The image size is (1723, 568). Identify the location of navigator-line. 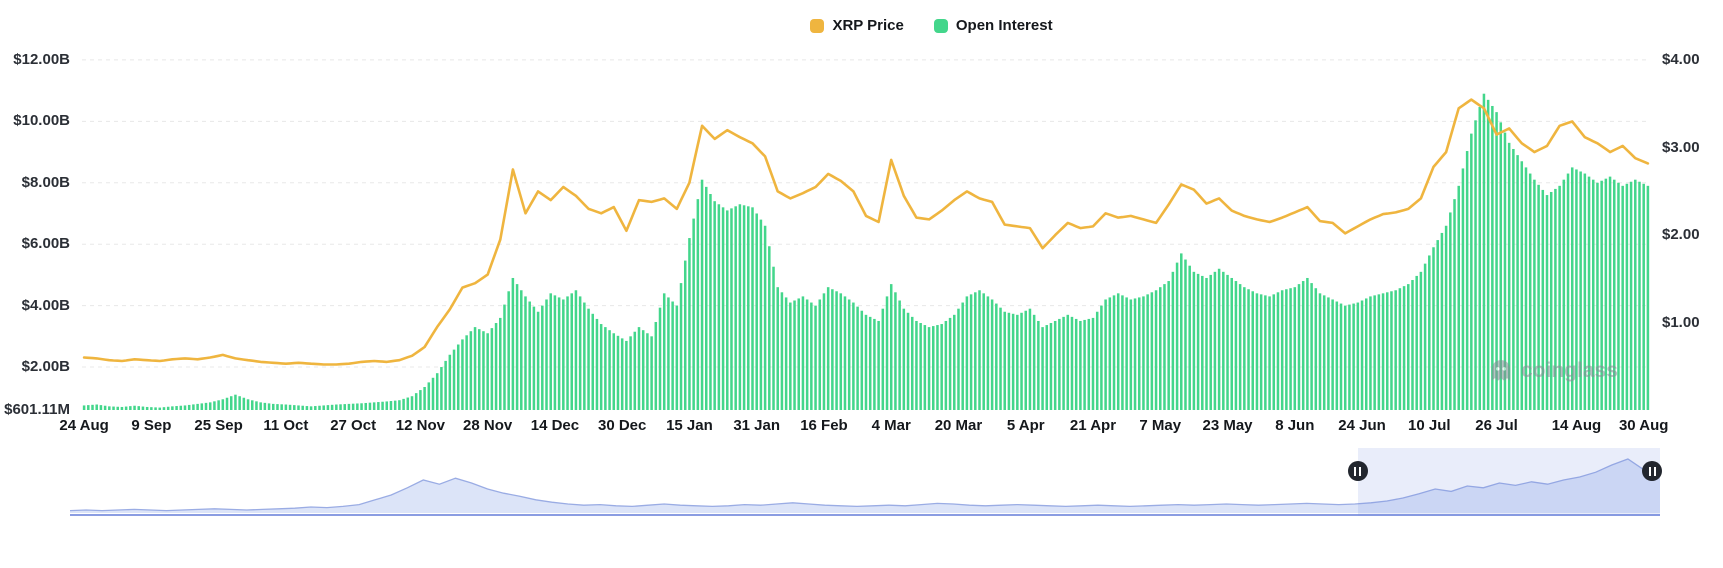
(865, 485).